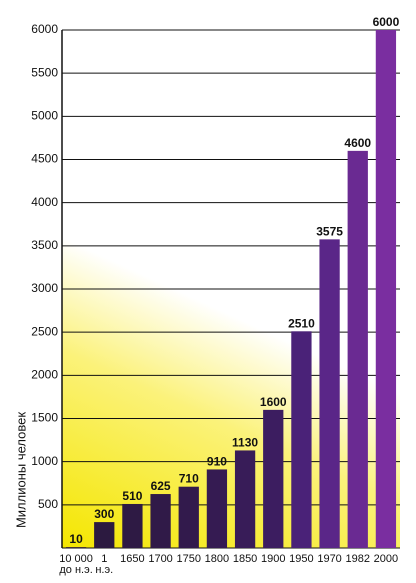 This screenshot has height=583, width=416. Describe the element at coordinates (245, 442) in the screenshot. I see `value-label: 1130` at that location.